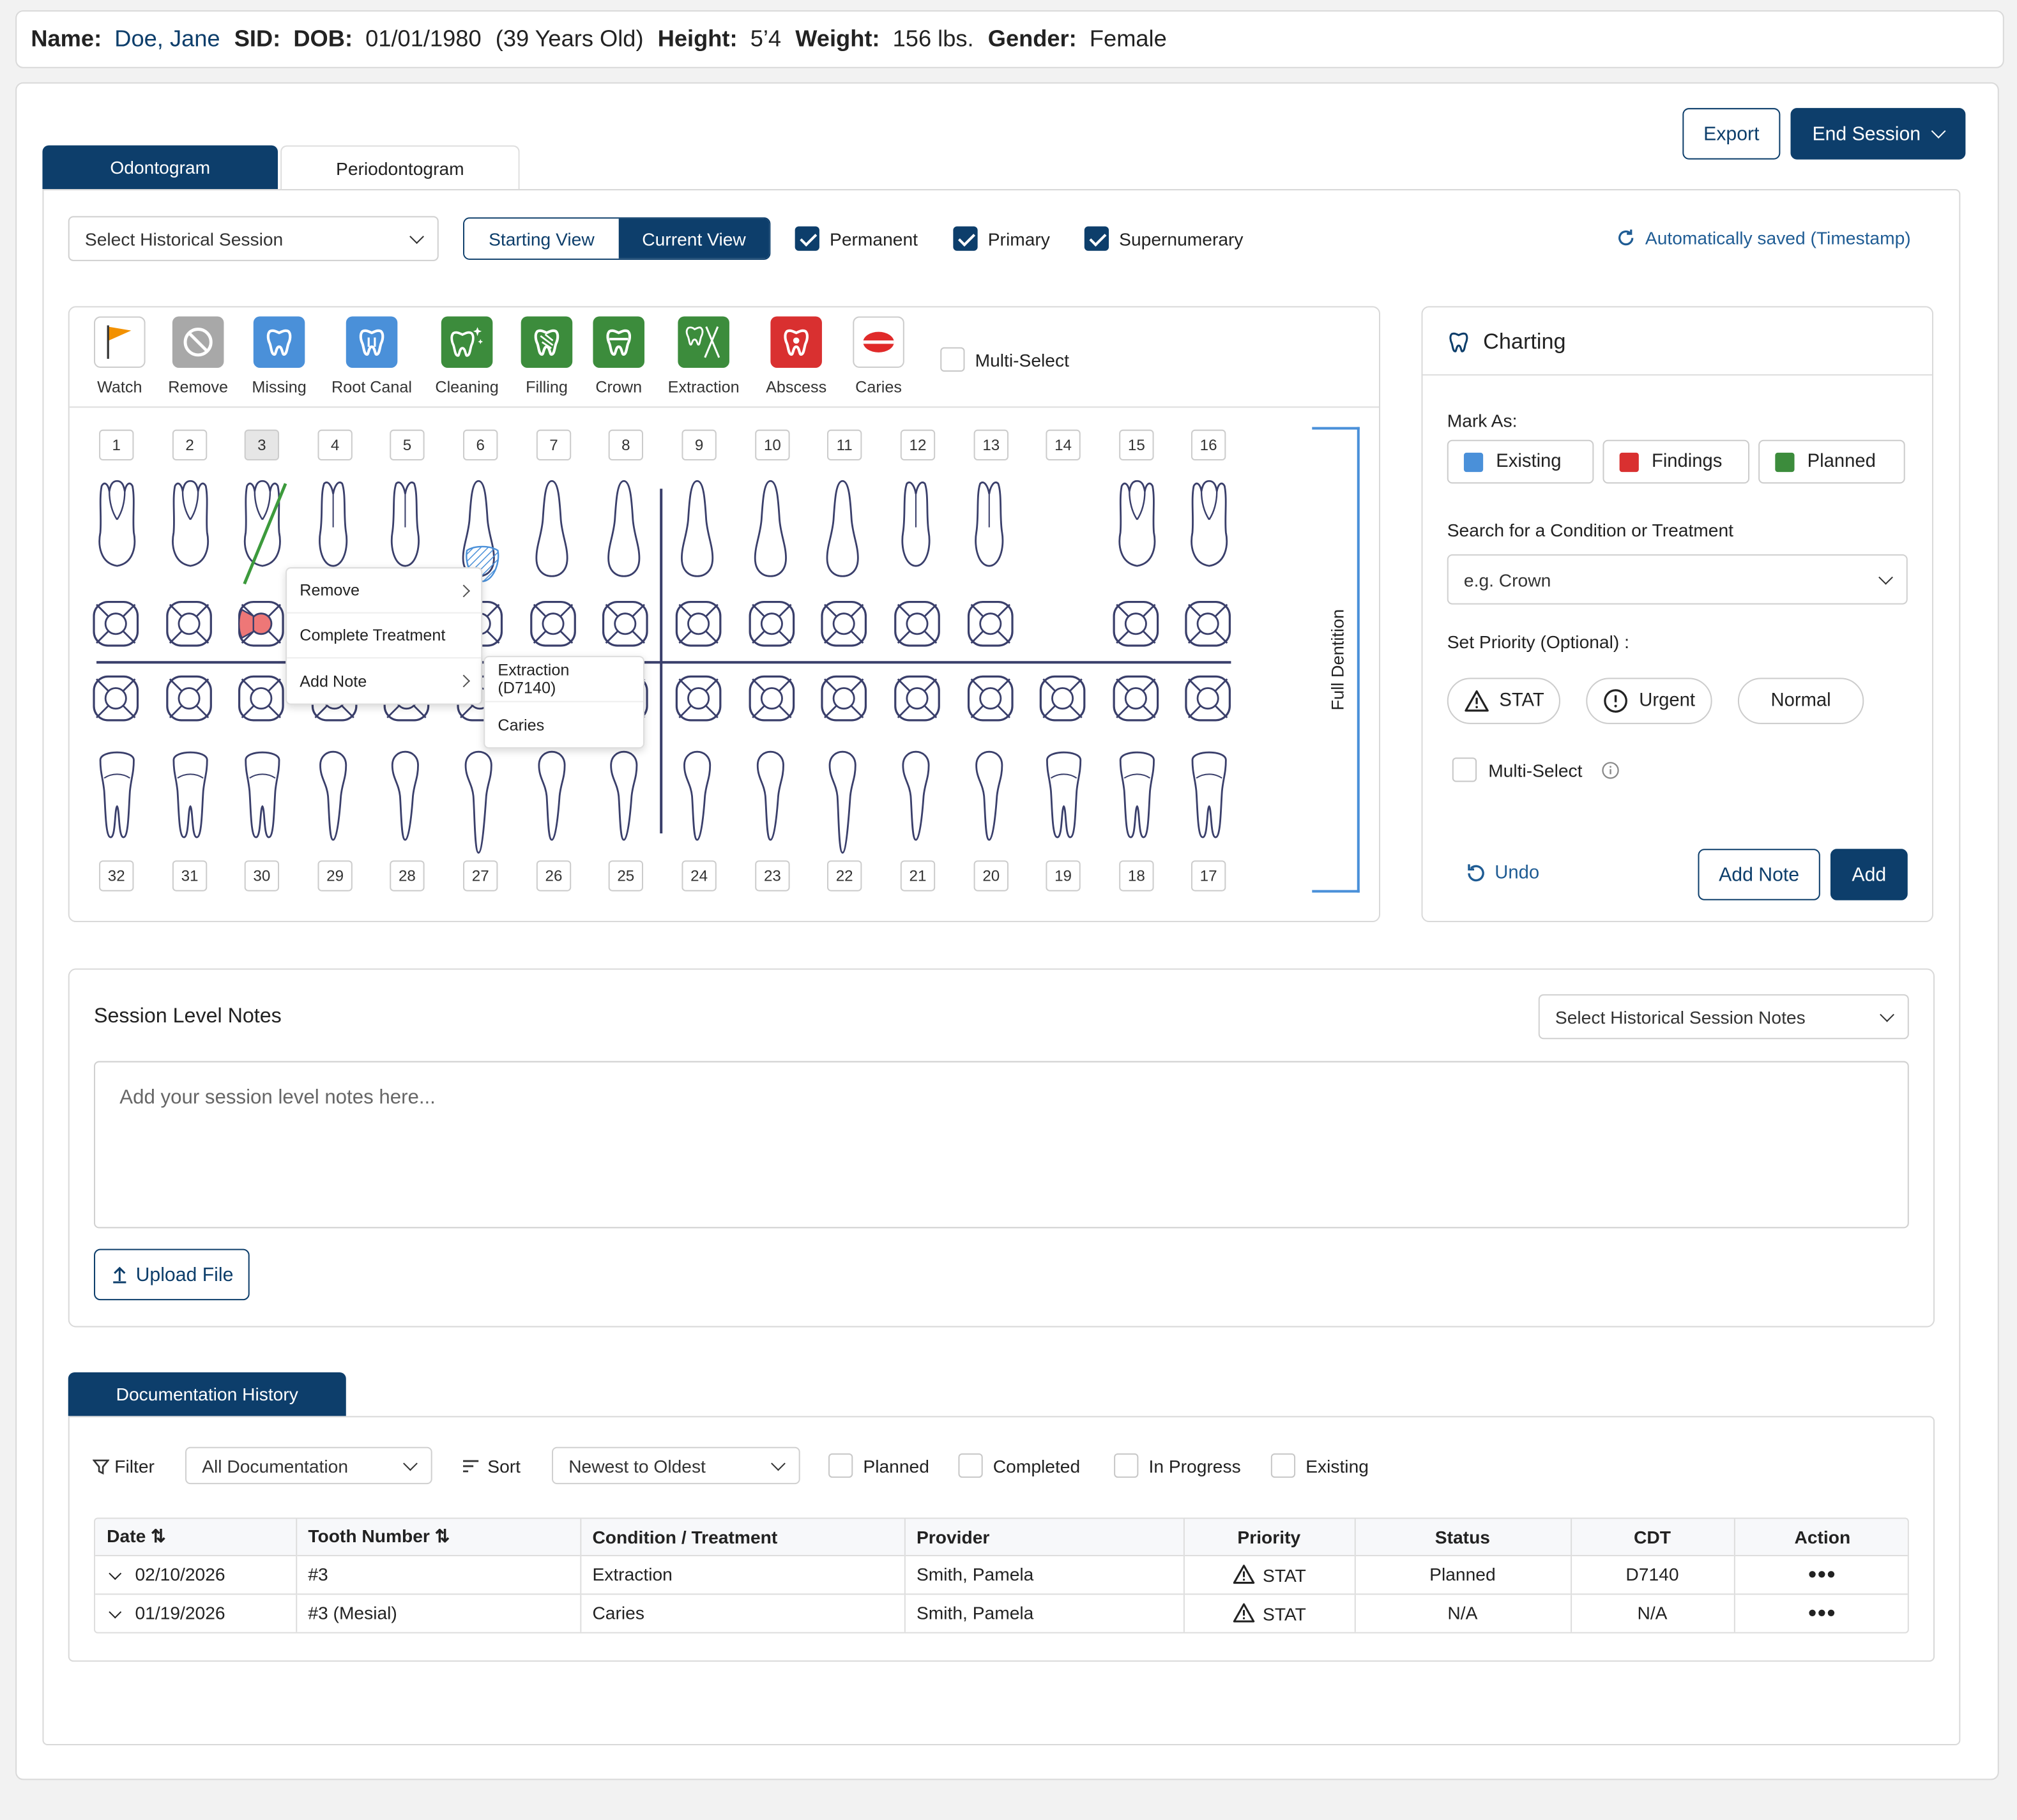 This screenshot has width=2017, height=1820. I want to click on tool-caries: Caries, so click(878, 356).